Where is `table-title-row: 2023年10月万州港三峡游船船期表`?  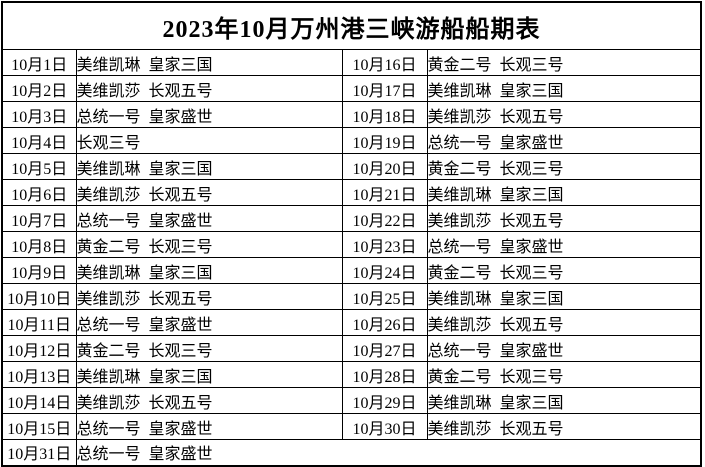 table-title-row: 2023年10月万州港三峡游船船期表 is located at coordinates (351, 25).